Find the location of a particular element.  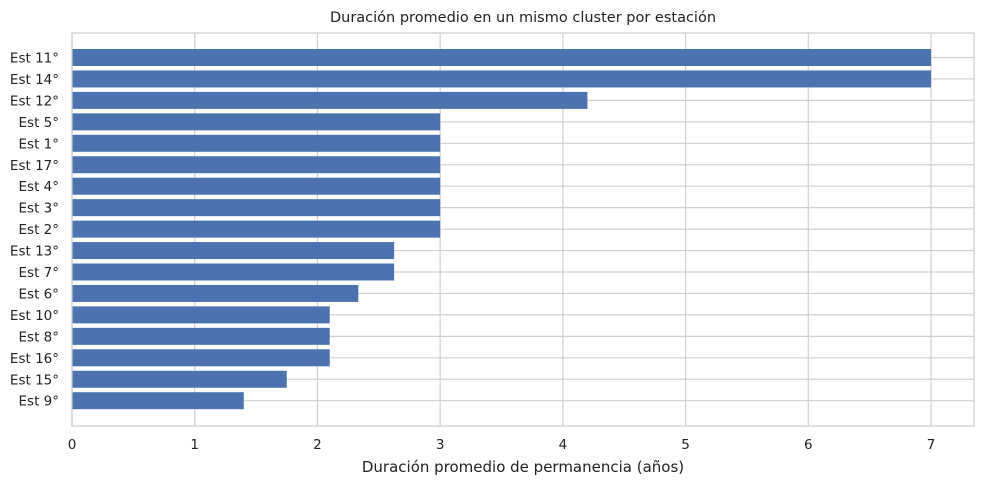

y-tick-label-12: Est 10° is located at coordinates (34, 316).